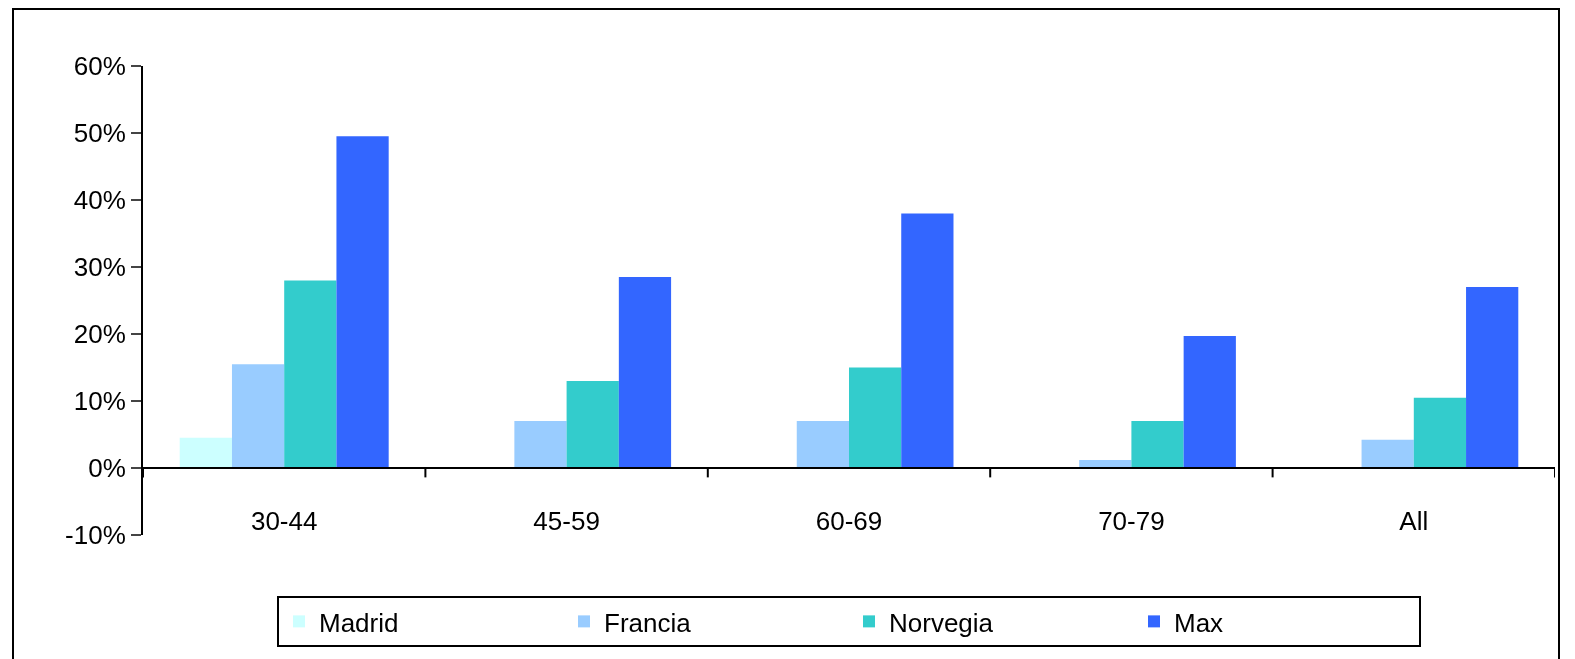  I want to click on x-tick-label: All, so click(1414, 521).